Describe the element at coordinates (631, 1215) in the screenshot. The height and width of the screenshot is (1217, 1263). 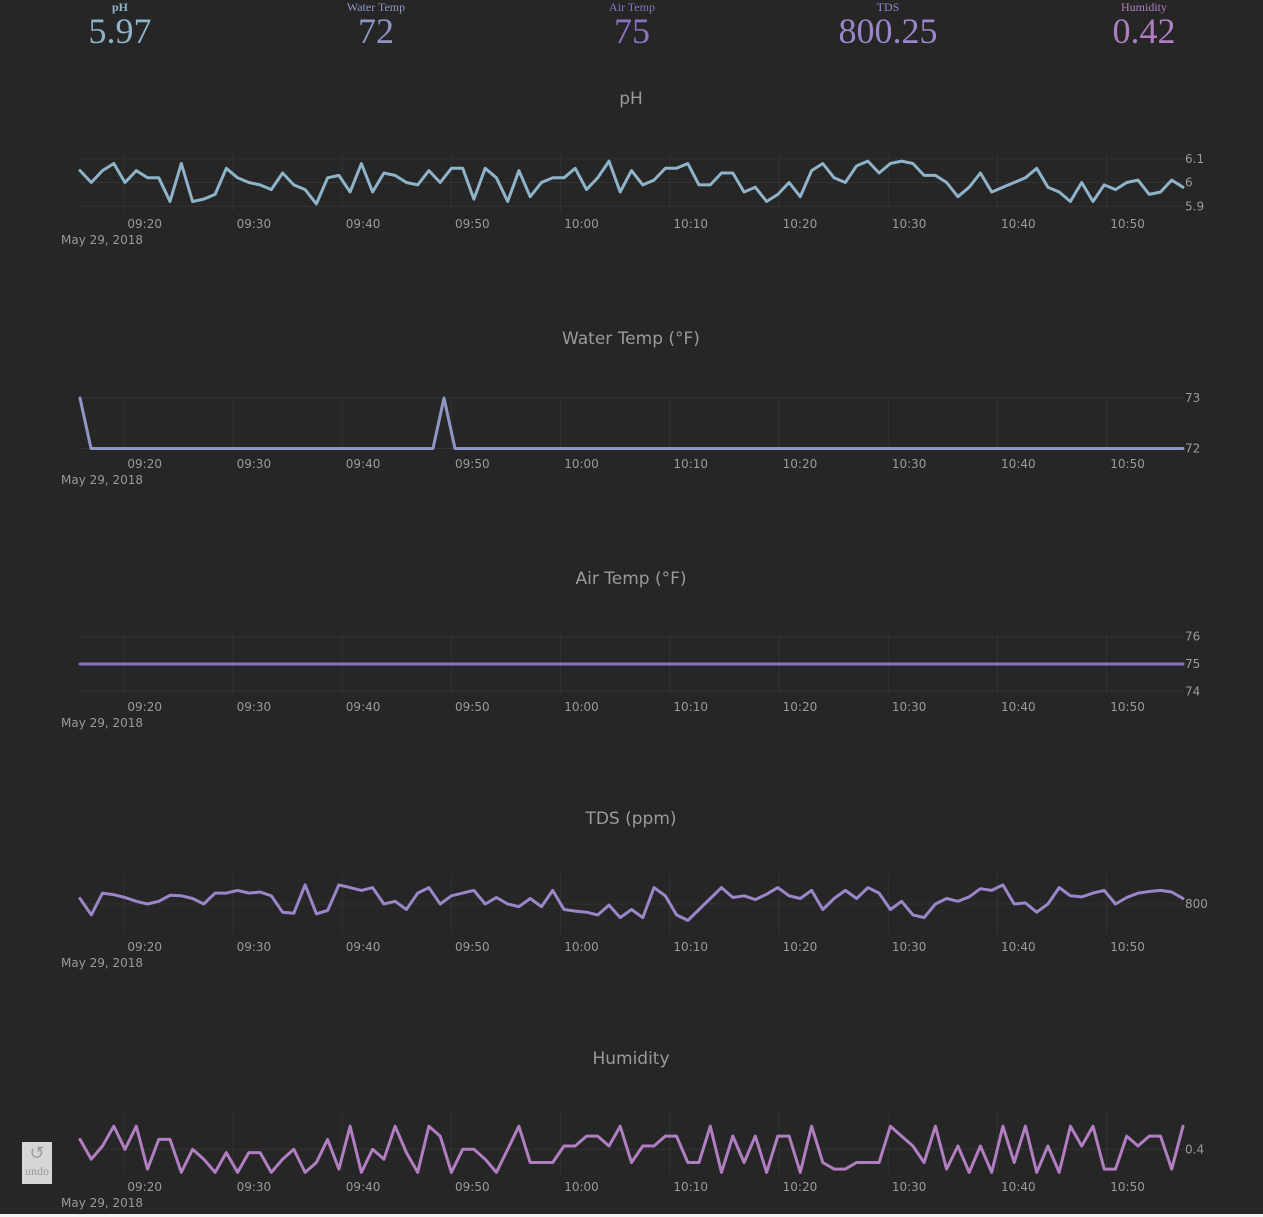
I see `bottom-divider` at that location.